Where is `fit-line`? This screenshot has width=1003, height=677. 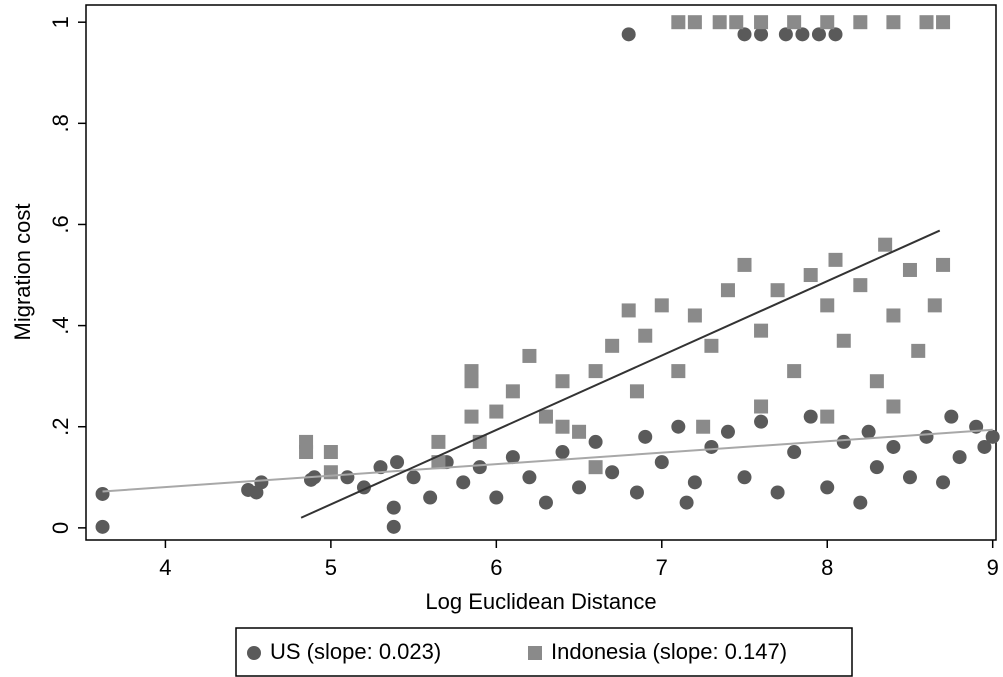 fit-line is located at coordinates (547, 460).